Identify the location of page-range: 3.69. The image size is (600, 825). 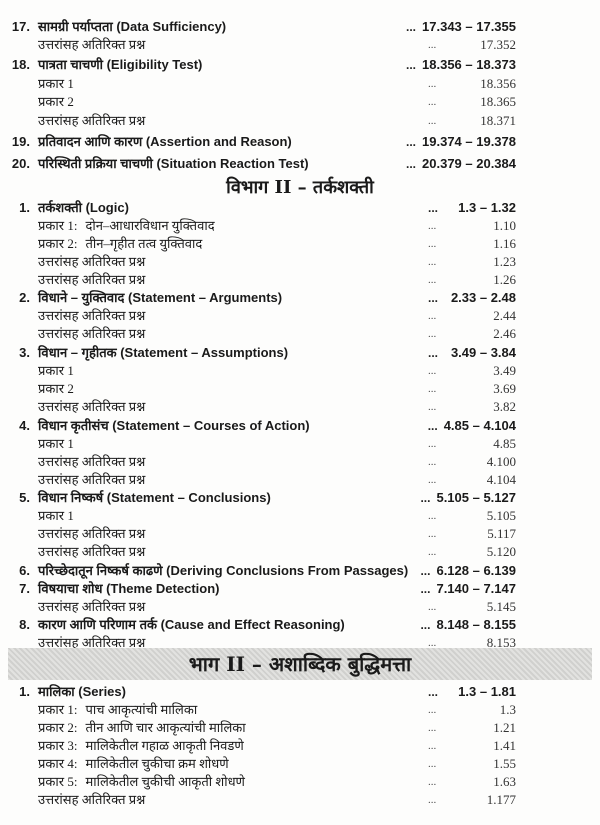
(504, 388).